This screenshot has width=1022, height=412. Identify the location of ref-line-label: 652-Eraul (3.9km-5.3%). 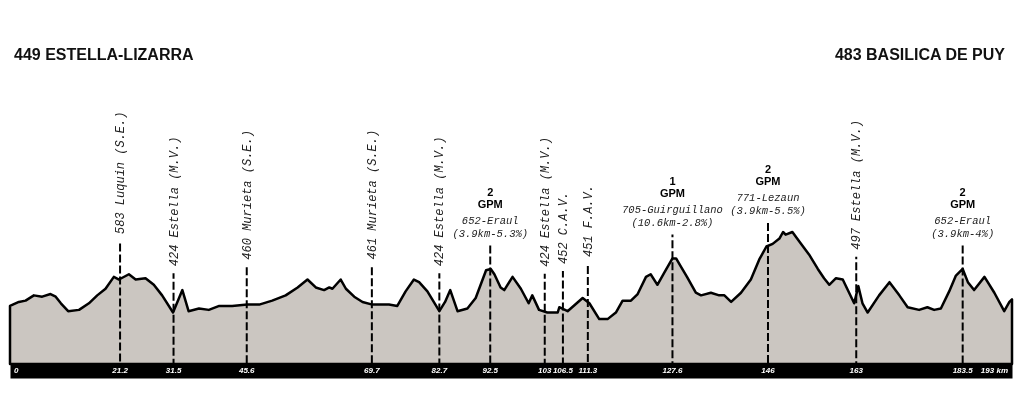
(490, 228).